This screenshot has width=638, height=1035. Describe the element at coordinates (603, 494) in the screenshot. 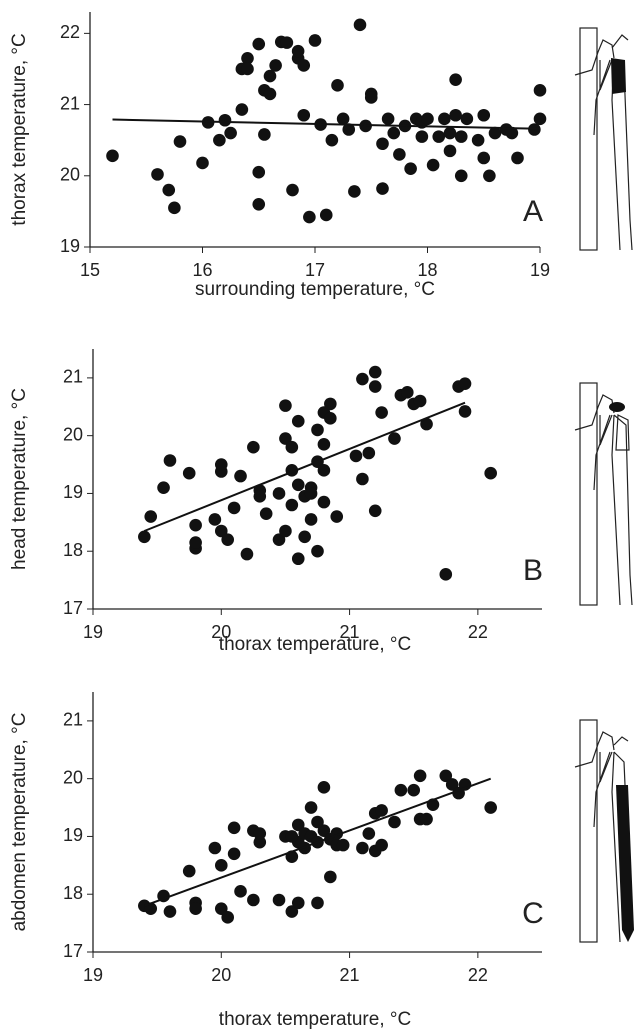

I see `insect-b` at that location.